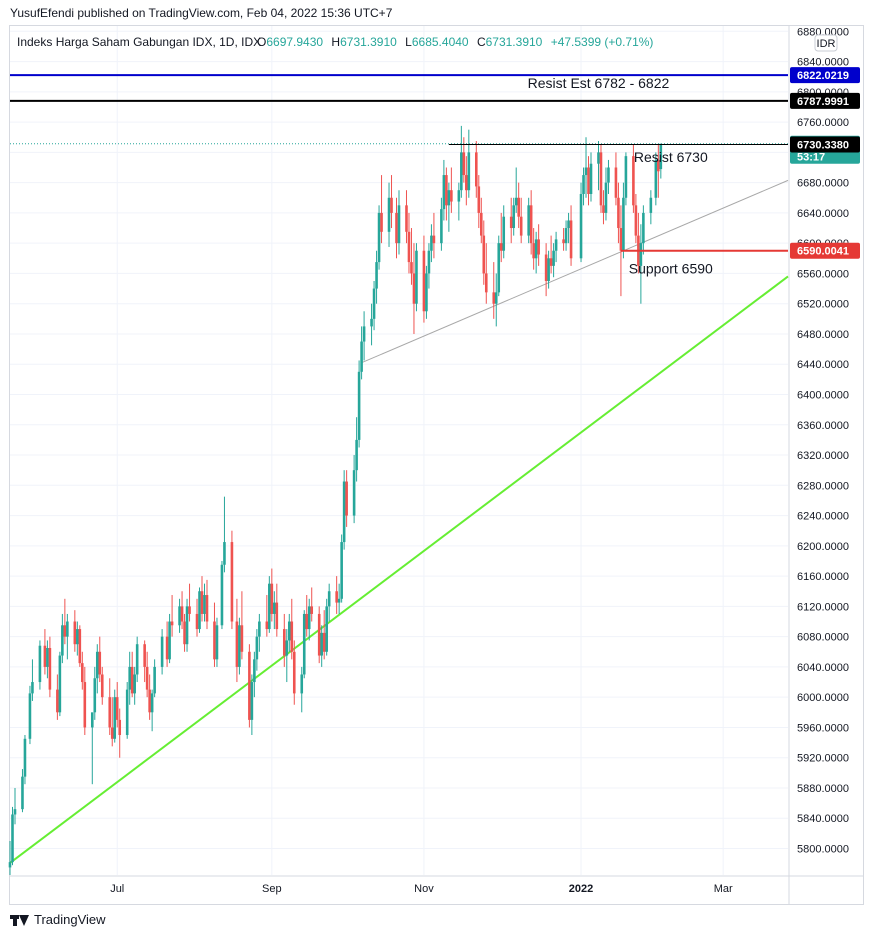 Image resolution: width=874 pixels, height=939 pixels. Describe the element at coordinates (272, 889) in the screenshot. I see `x-tick-label: Sep` at that location.